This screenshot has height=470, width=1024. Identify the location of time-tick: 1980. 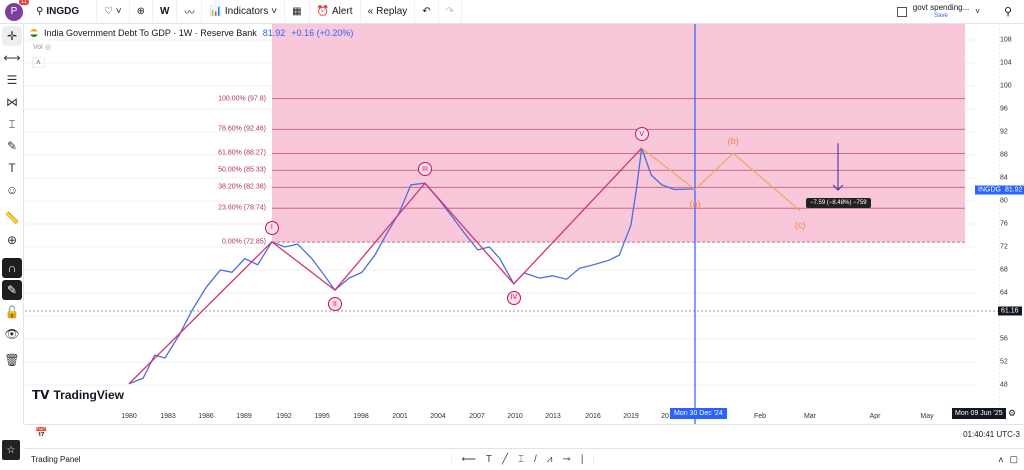
(129, 416).